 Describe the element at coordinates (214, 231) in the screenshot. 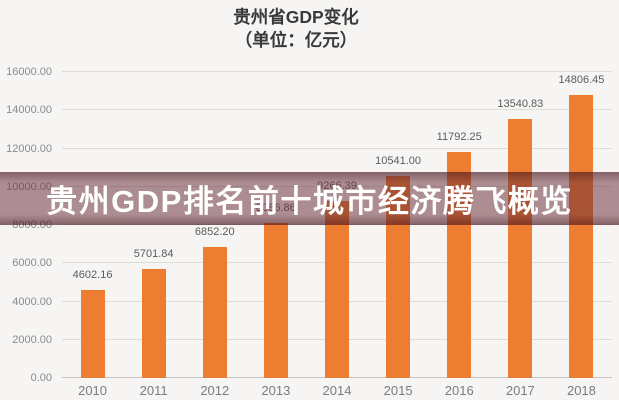

I see `bar-value-label-2012: 6852.20` at that location.